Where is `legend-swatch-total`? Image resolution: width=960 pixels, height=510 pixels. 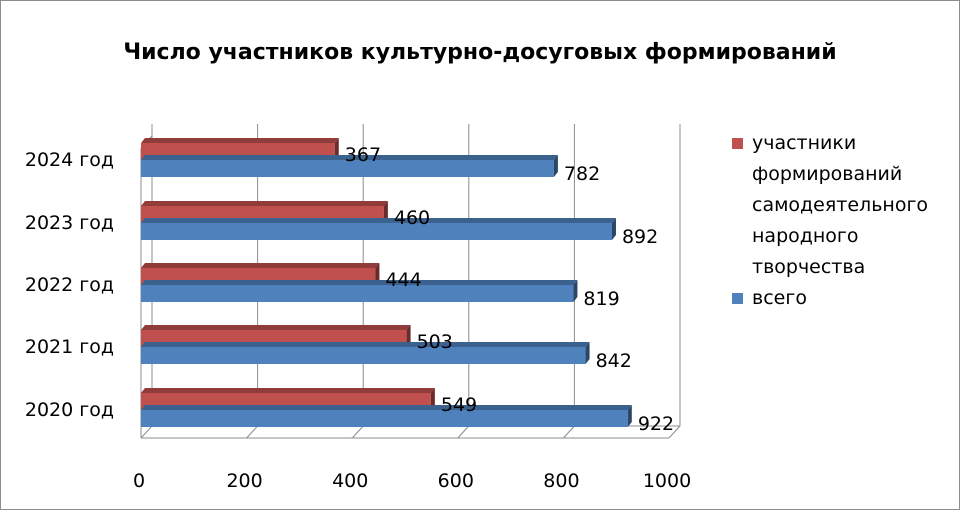 legend-swatch-total is located at coordinates (737, 298).